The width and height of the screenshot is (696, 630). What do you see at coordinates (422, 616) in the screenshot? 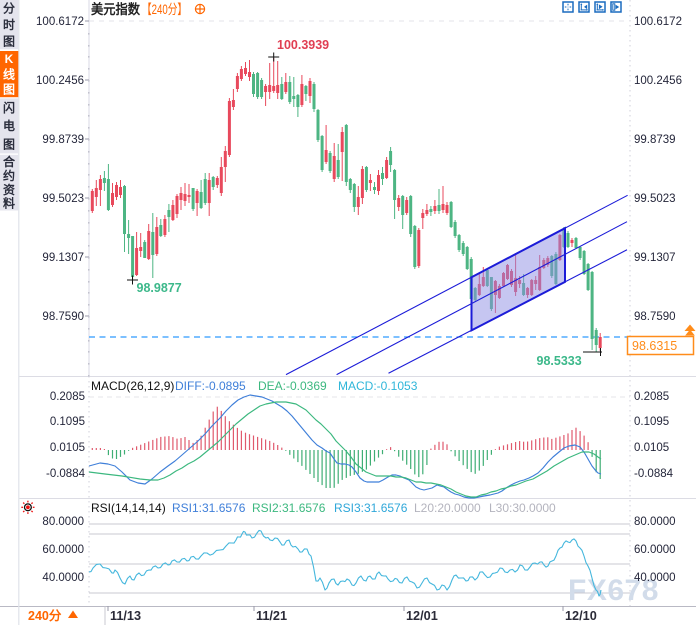
I see `svg-text: 12/01` at bounding box center [422, 616].